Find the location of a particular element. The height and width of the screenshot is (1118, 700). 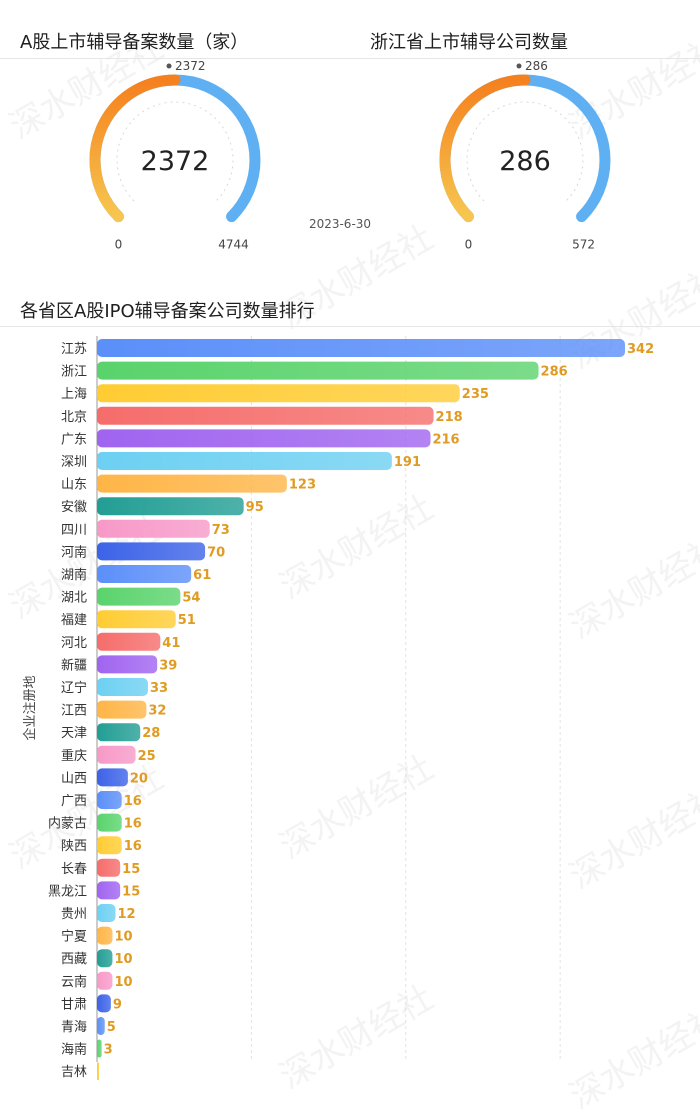

category-label: 青海 is located at coordinates (74, 1027).